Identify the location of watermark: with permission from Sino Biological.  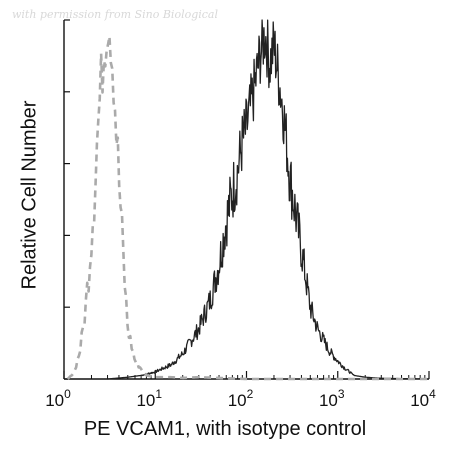
(115, 14).